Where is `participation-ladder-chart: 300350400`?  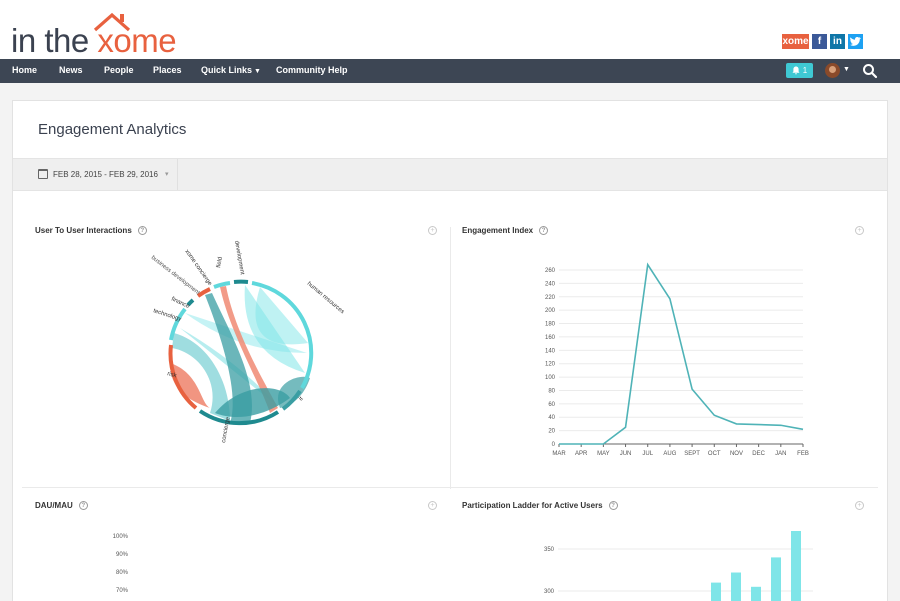 participation-ladder-chart: 300350400 is located at coordinates (678, 566).